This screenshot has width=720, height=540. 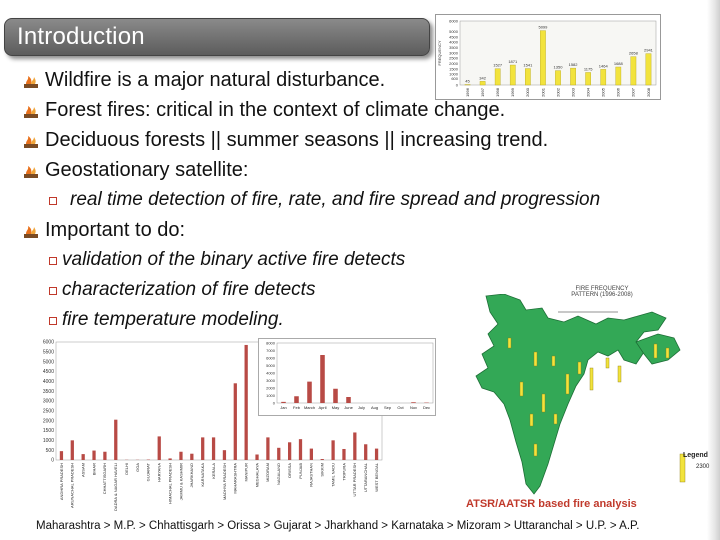 I want to click on map-legend-label: Legend, so click(x=695, y=455).